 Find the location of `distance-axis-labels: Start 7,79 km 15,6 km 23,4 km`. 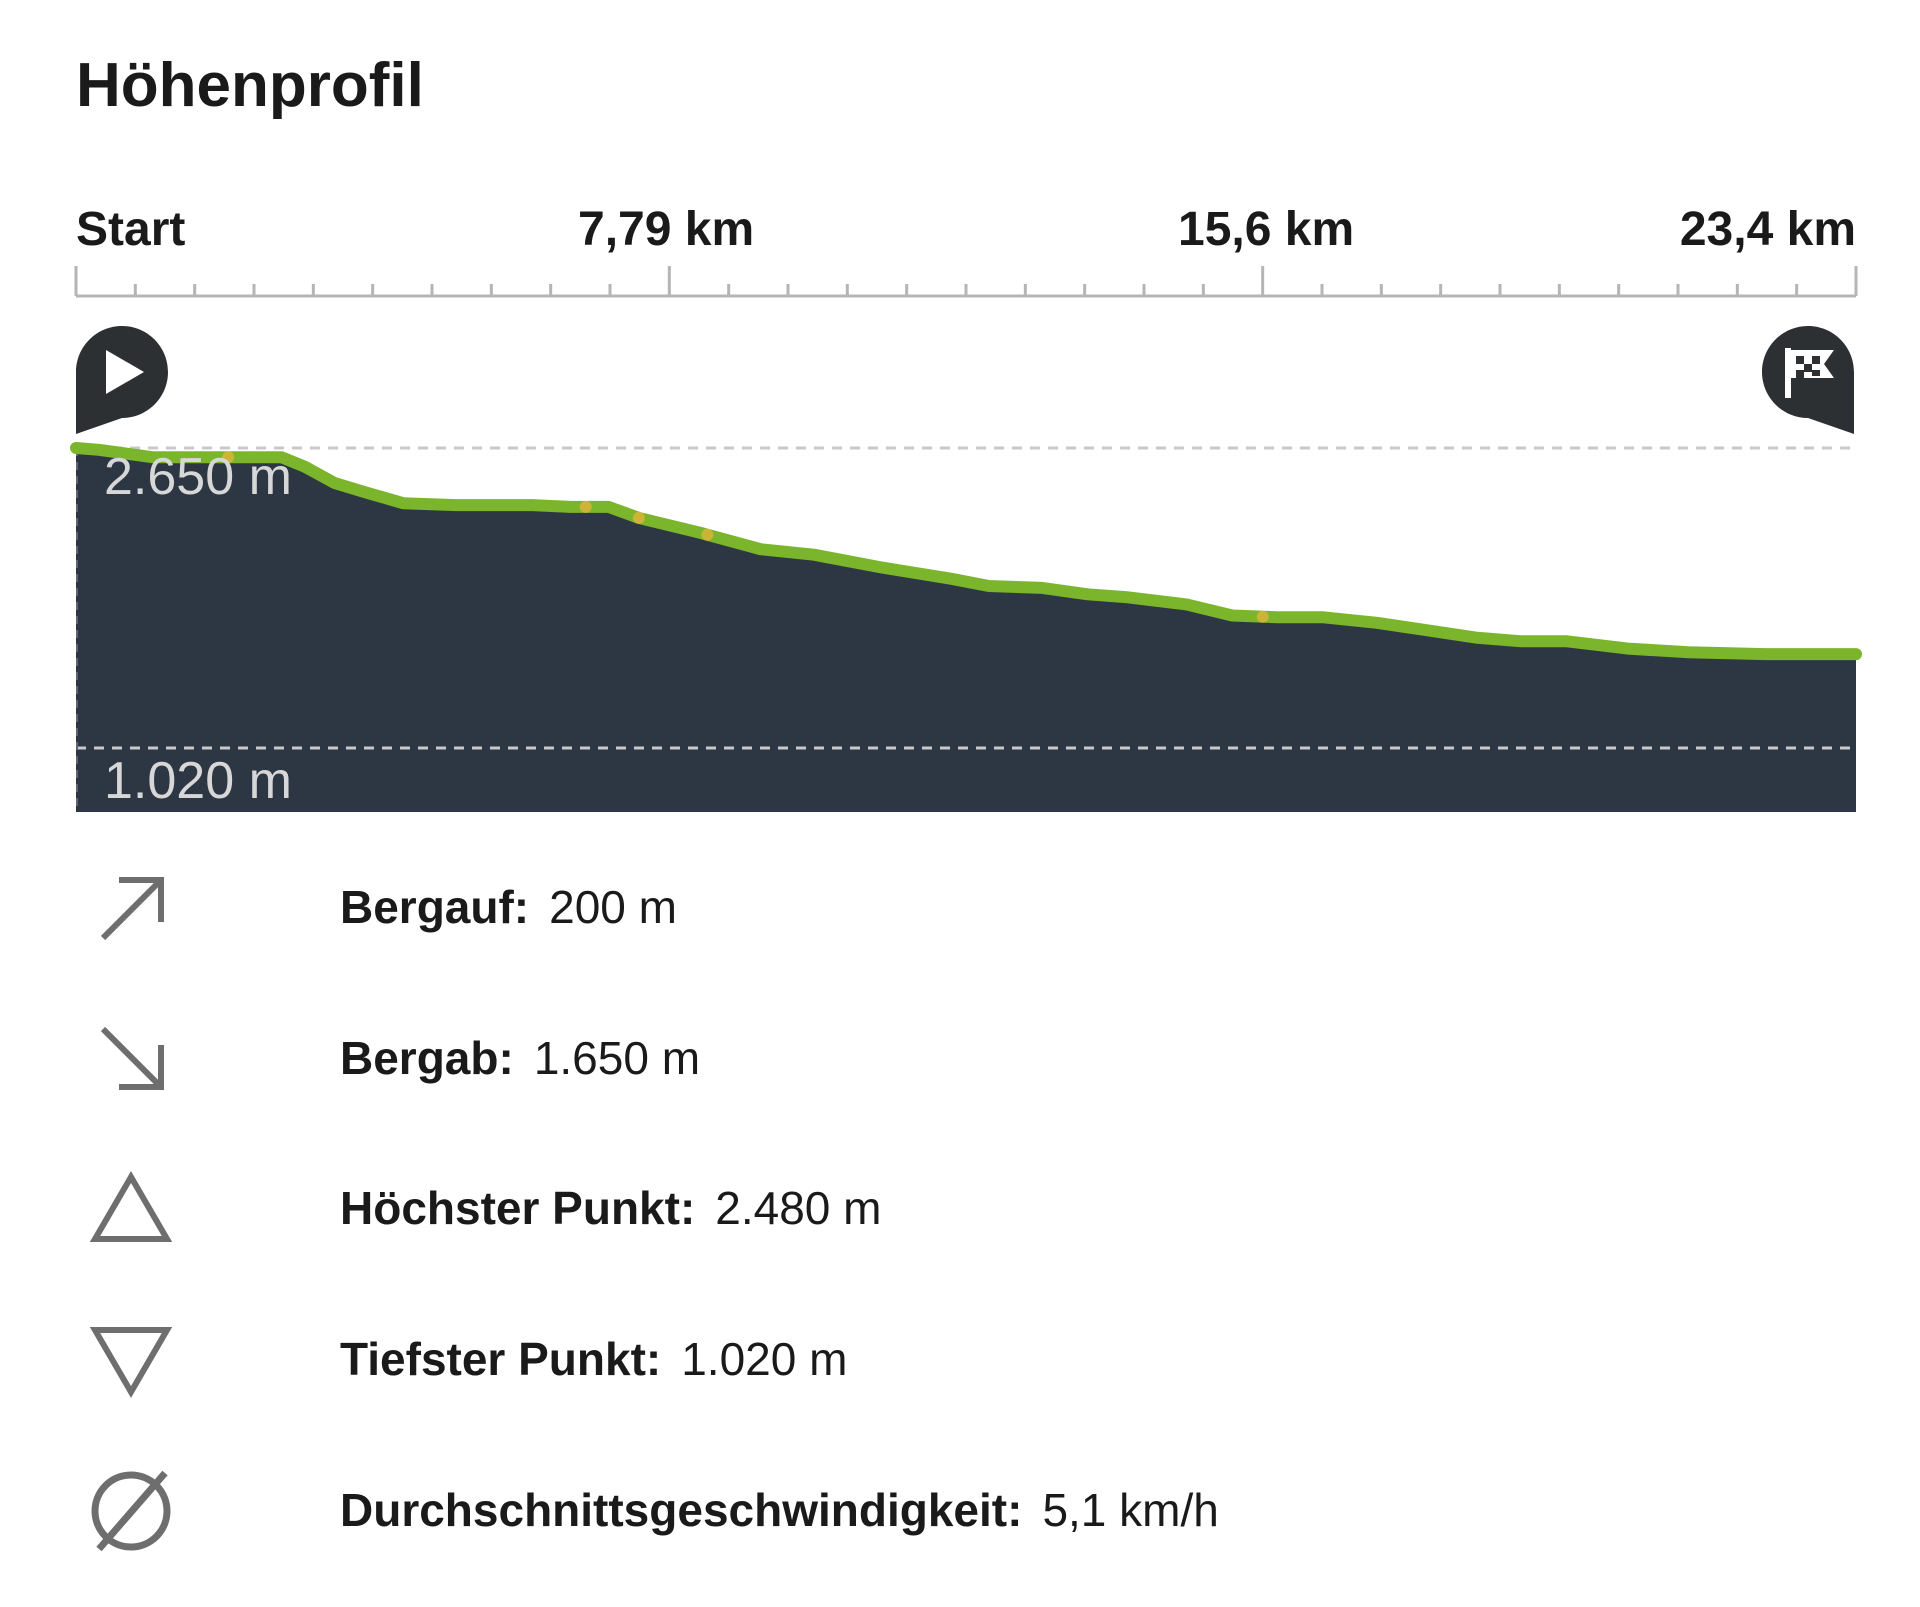

distance-axis-labels: Start 7,79 km 15,6 km 23,4 km is located at coordinates (966, 237).